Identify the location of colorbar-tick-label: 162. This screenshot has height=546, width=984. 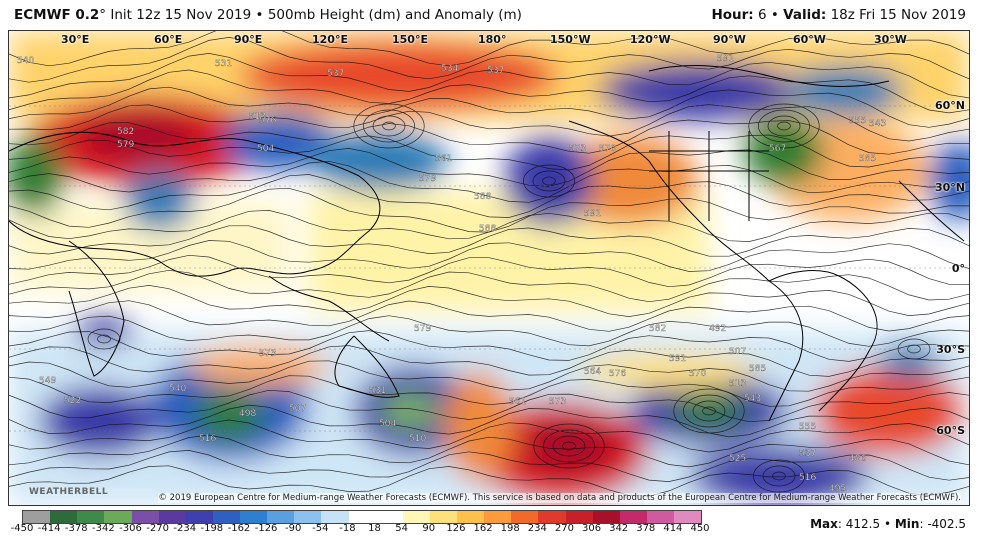
(483, 528).